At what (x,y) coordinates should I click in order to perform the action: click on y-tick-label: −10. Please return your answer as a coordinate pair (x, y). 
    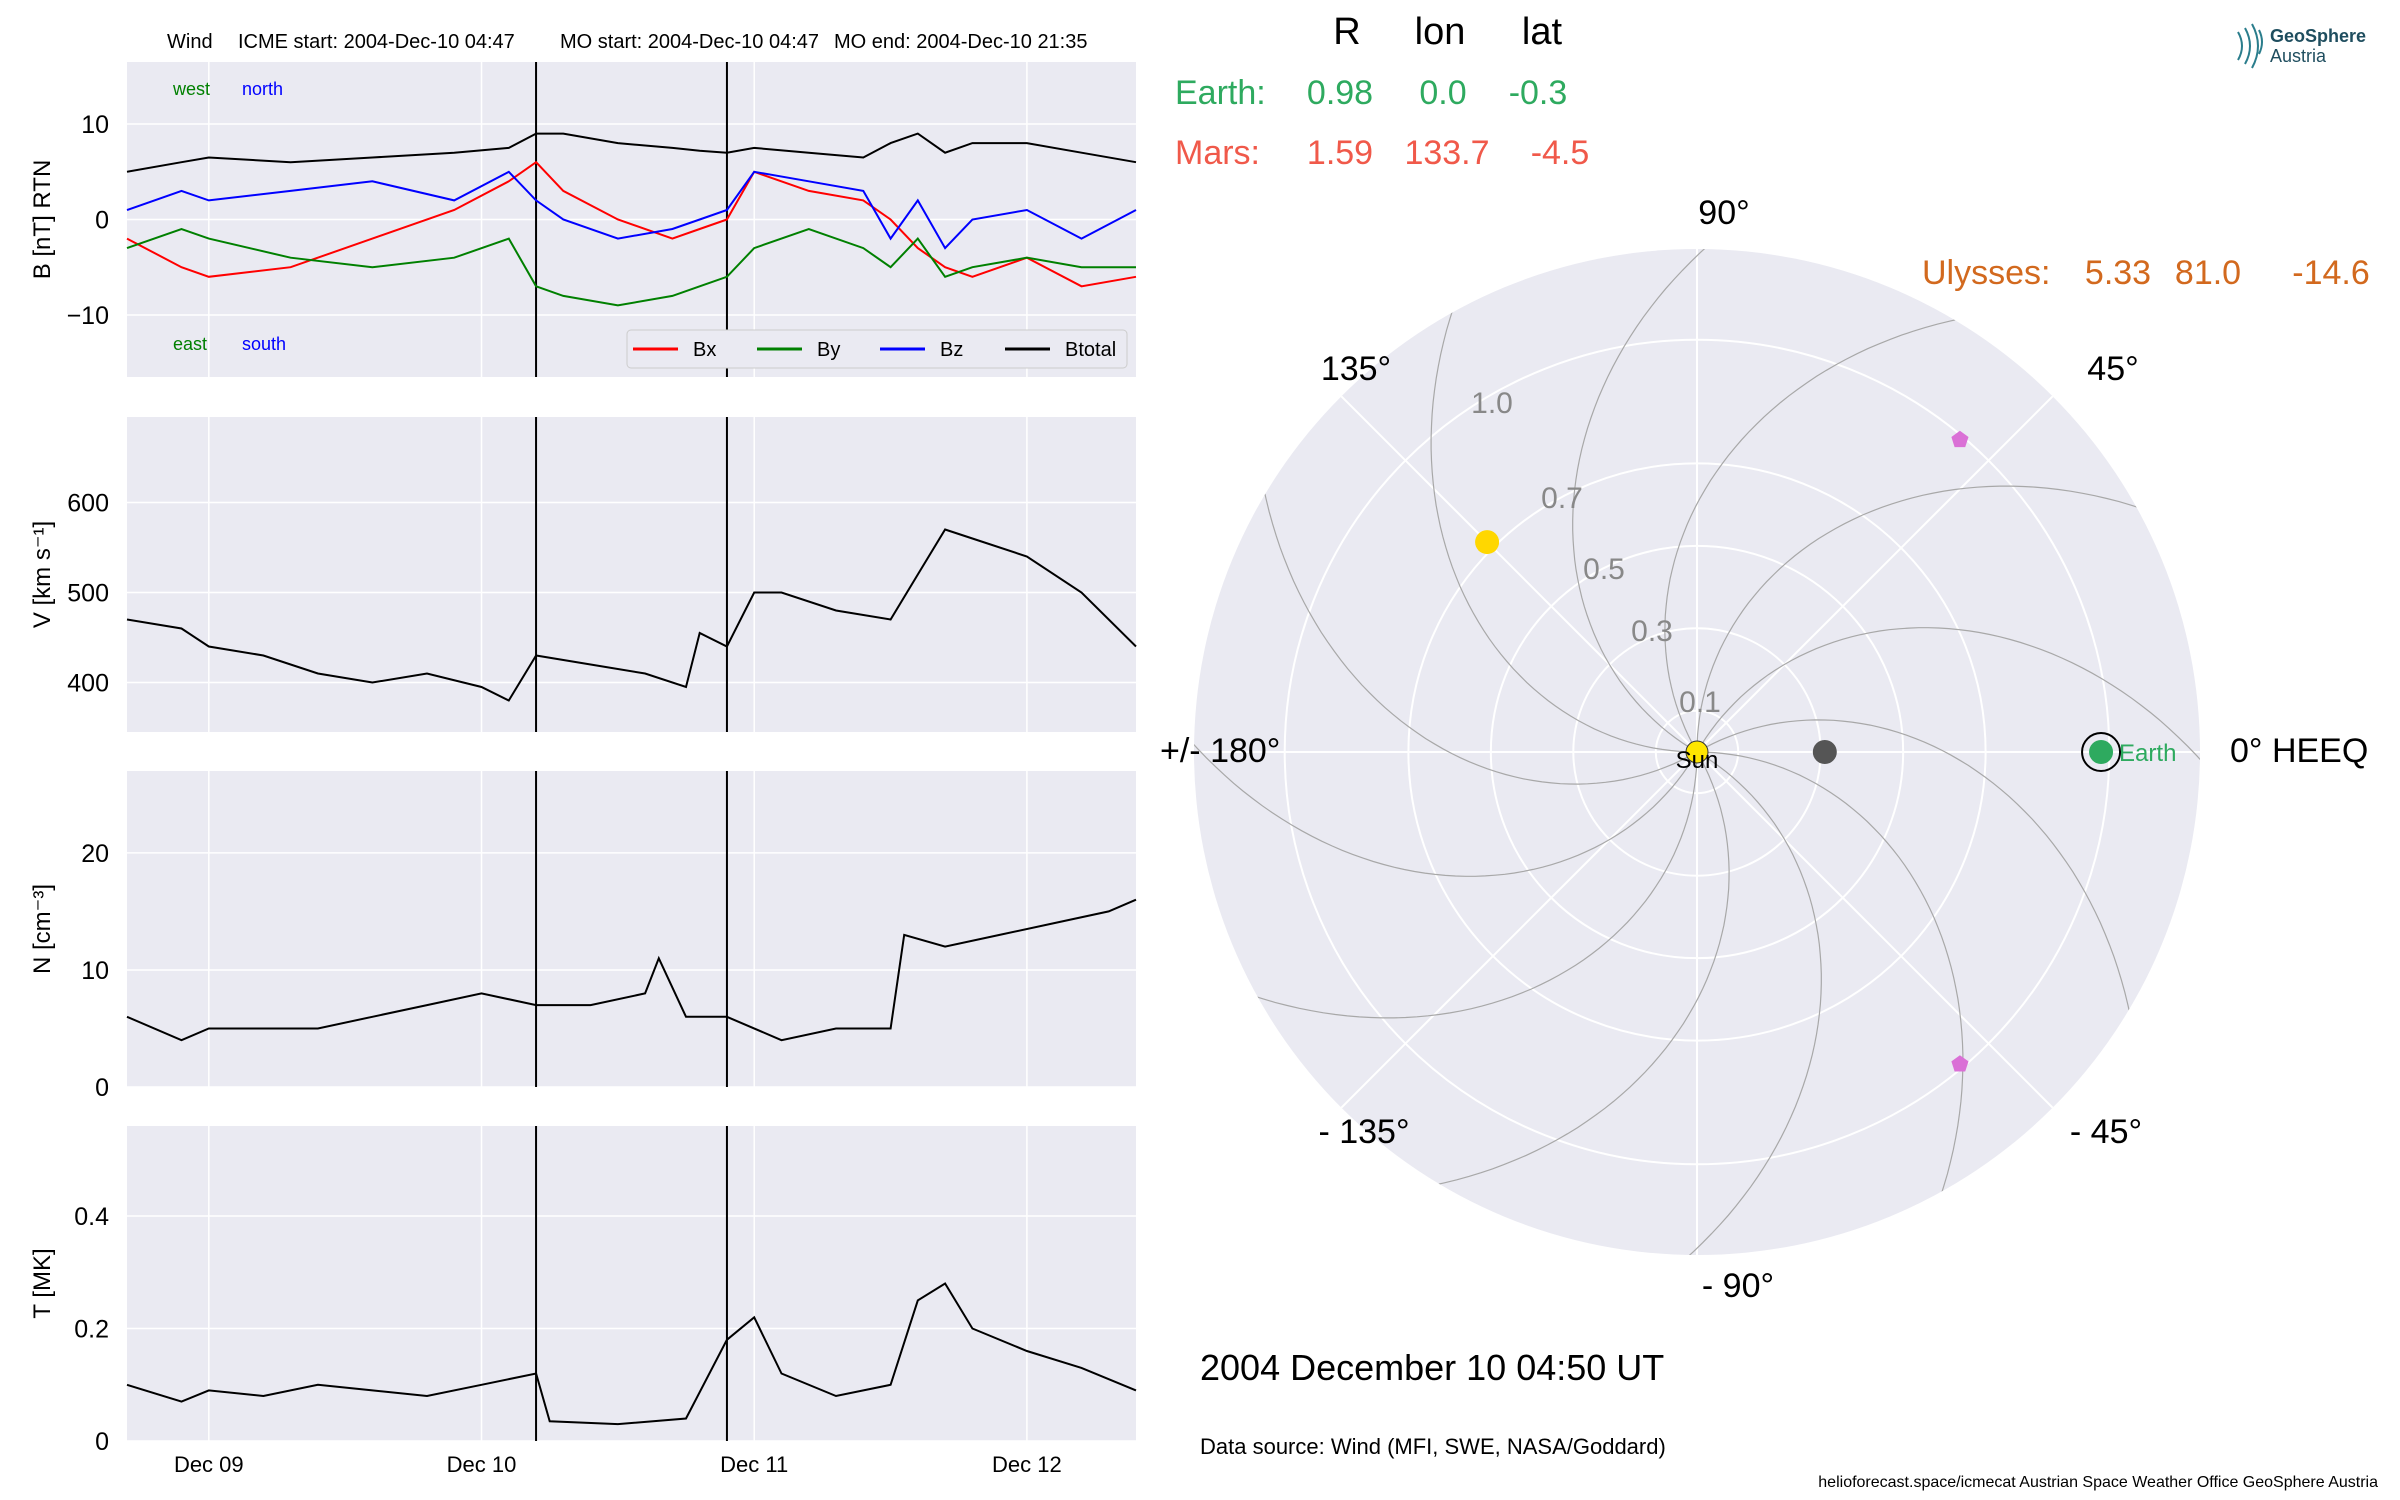
    Looking at the image, I should click on (88, 316).